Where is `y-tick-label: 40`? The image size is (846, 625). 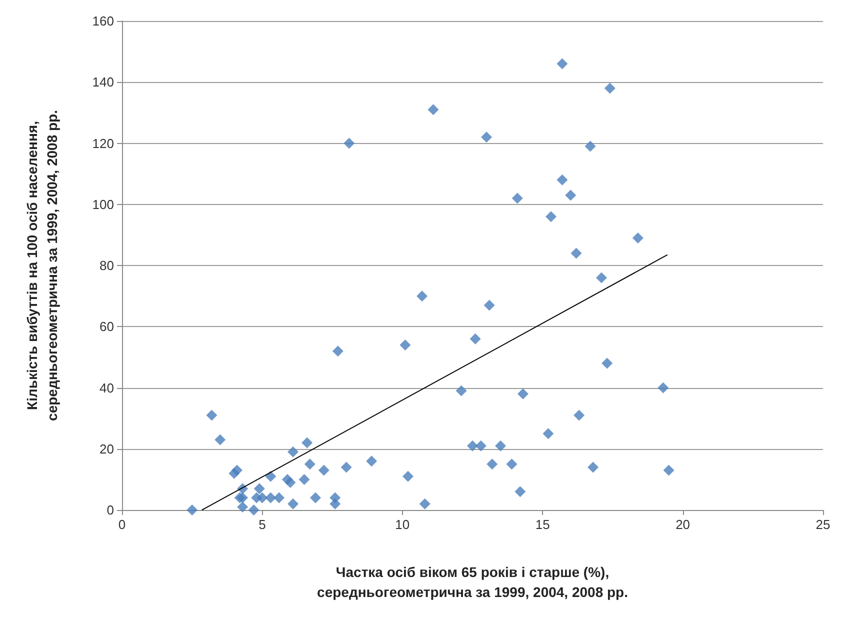 y-tick-label: 40 is located at coordinates (107, 388).